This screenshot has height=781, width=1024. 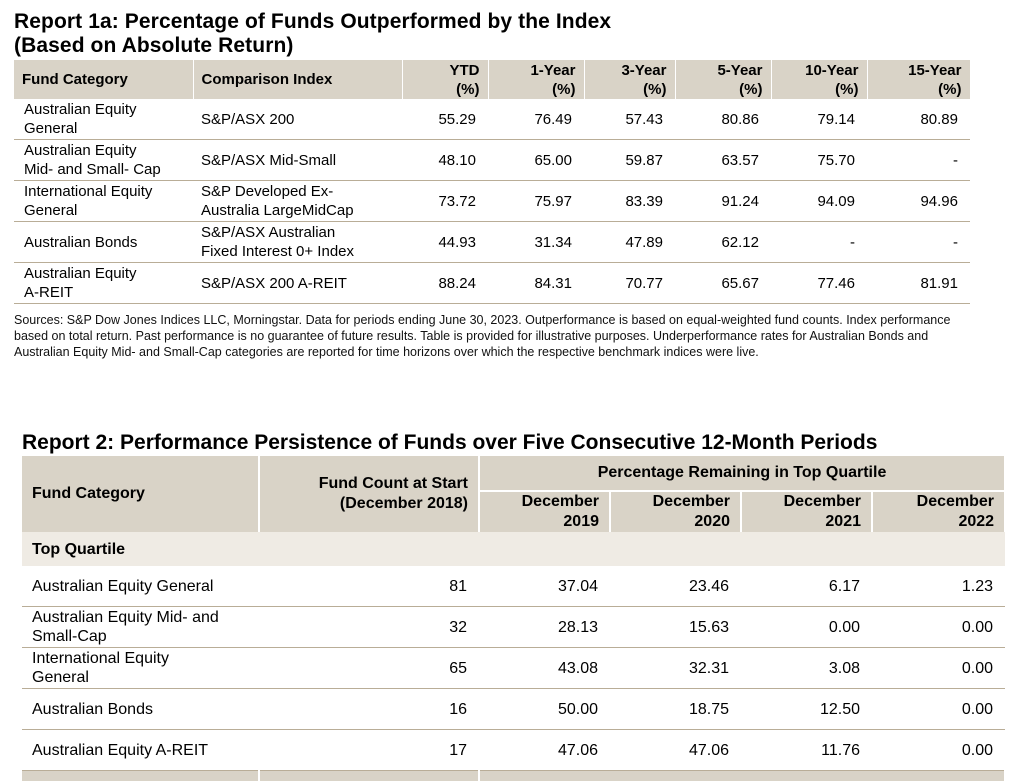 I want to click on col-15-year: 15-Year(%), so click(x=918, y=79).